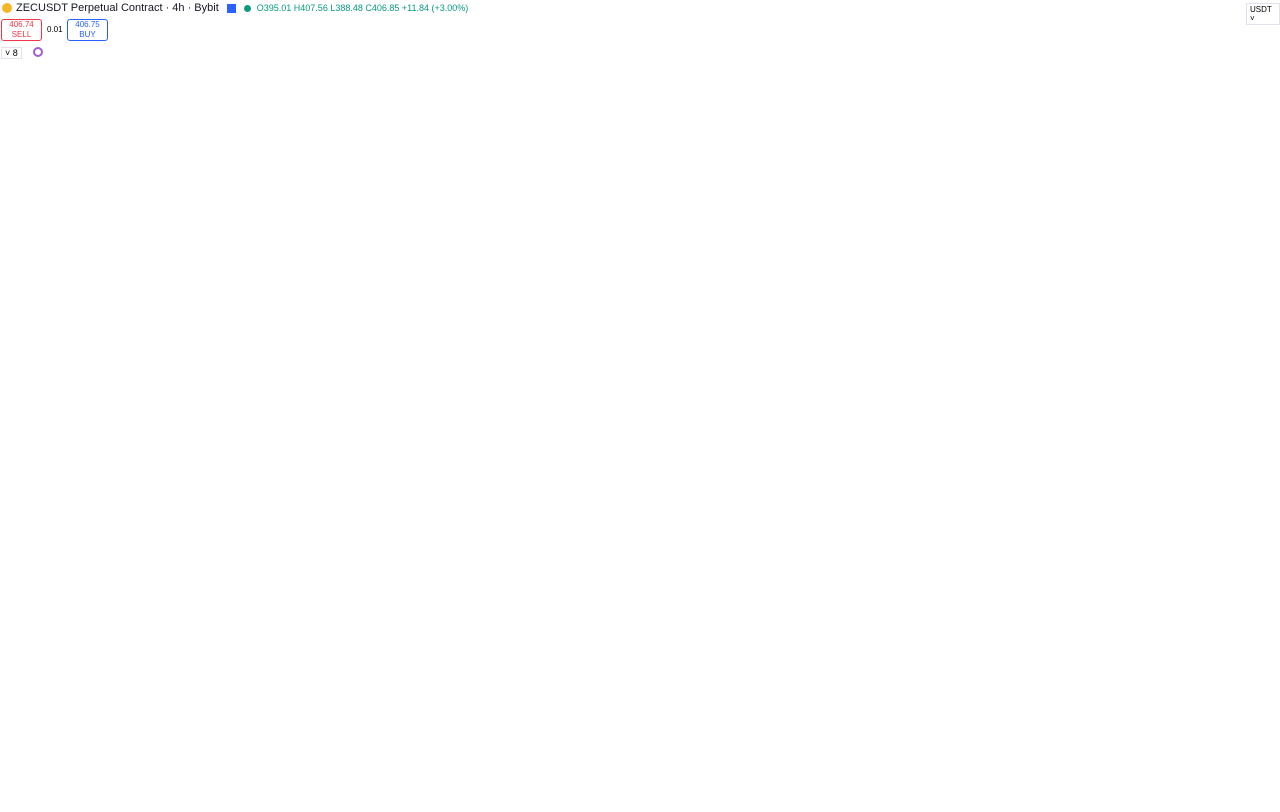  What do you see at coordinates (677, 805) in the screenshot?
I see `x-tick-label: 7` at bounding box center [677, 805].